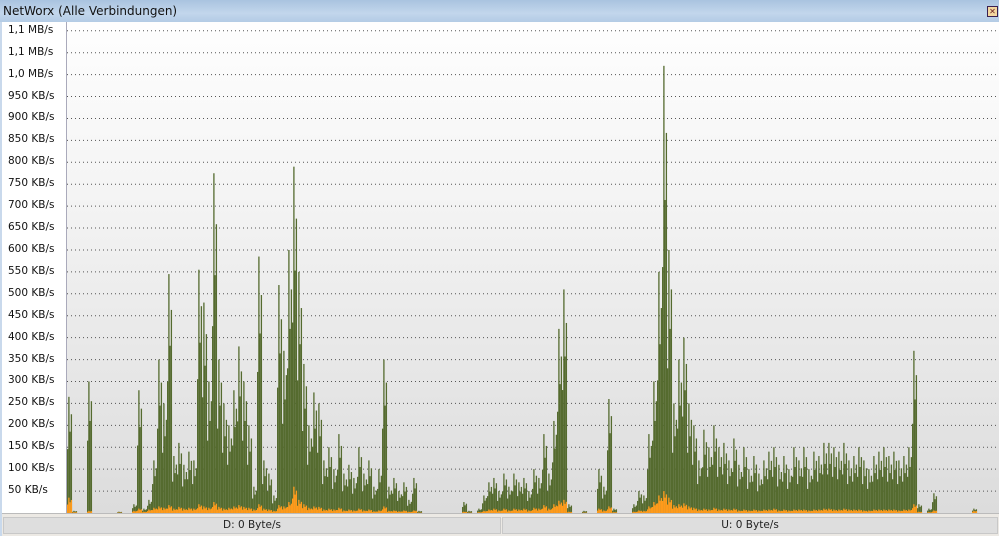  I want to click on y-tick-label: 600 KB/s, so click(31, 249).